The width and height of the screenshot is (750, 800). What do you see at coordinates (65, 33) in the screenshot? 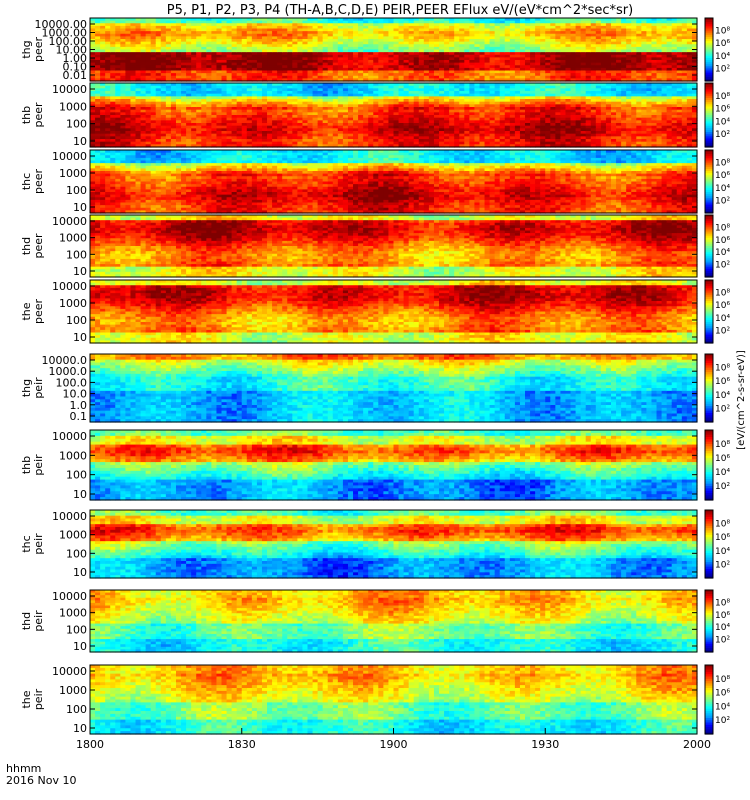
I see `y-tick-label: 1000.00` at bounding box center [65, 33].